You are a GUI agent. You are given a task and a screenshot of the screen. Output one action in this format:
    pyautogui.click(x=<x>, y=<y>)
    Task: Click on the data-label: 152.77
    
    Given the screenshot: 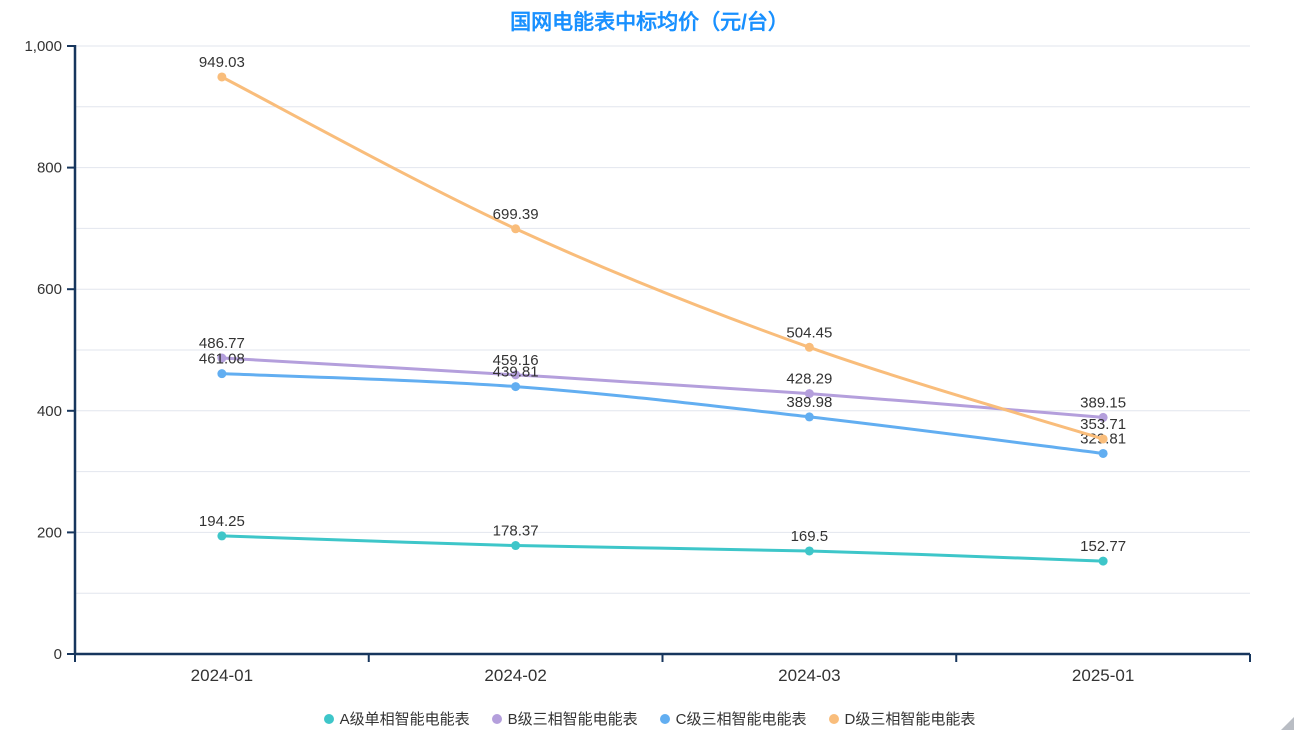 What is the action you would take?
    pyautogui.click(x=1103, y=546)
    